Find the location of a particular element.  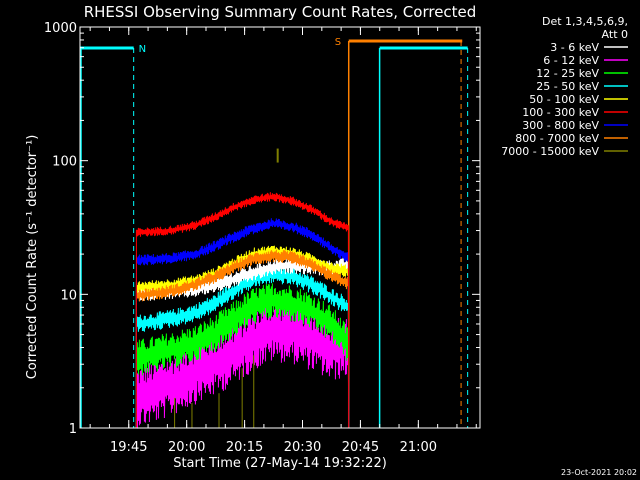

x-tick-label: 20:15 is located at coordinates (244, 447).